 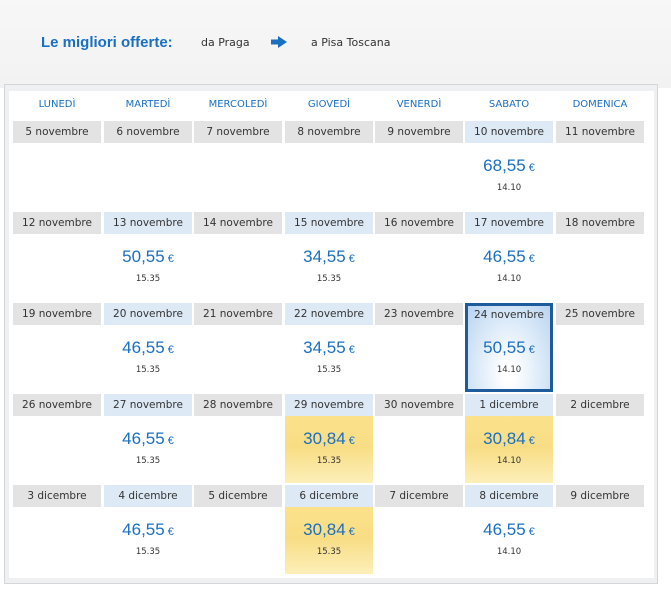 I want to click on calendar-day-with-fare: 27 novembre 46,55 €15.35, so click(x=148, y=438).